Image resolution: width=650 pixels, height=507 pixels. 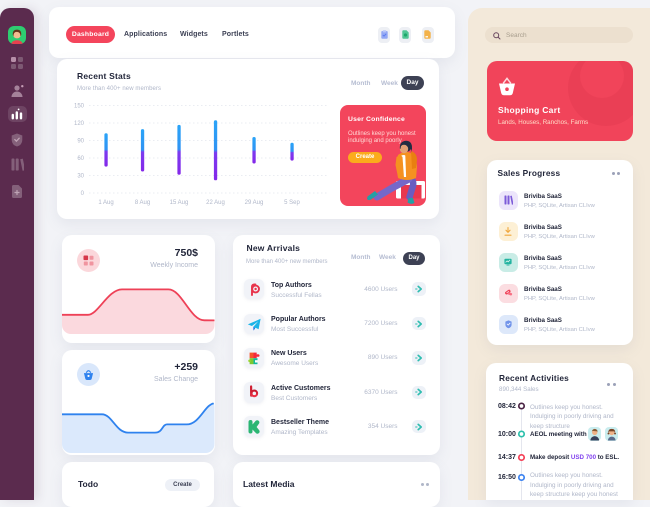 I want to click on svg-text: 15 Aug, so click(x=179, y=203).